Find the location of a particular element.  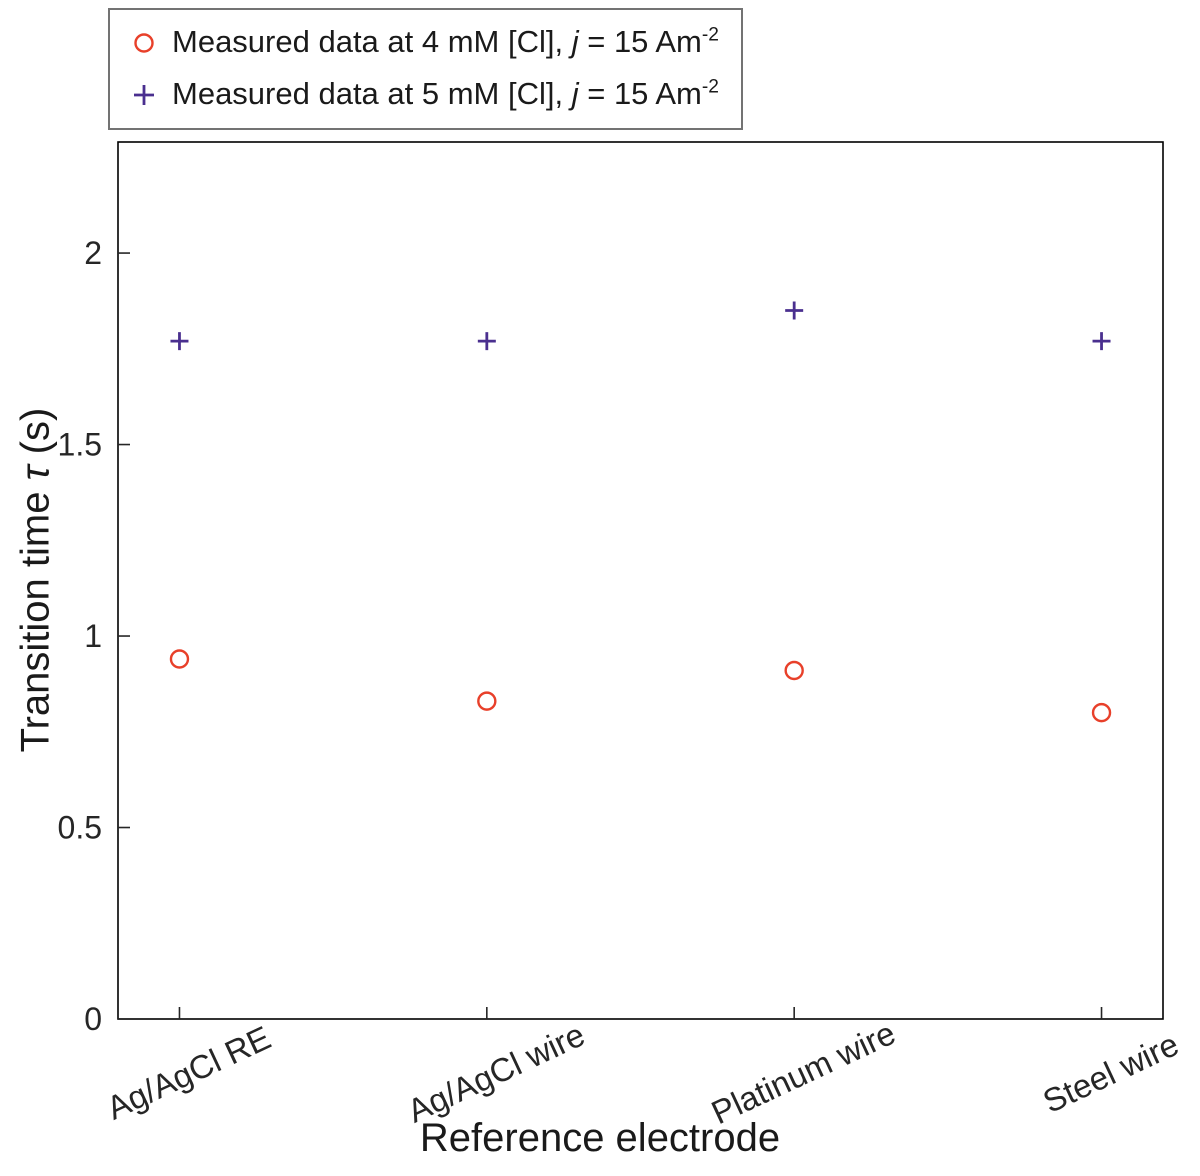

circle-marker-icon is located at coordinates (144, 43).